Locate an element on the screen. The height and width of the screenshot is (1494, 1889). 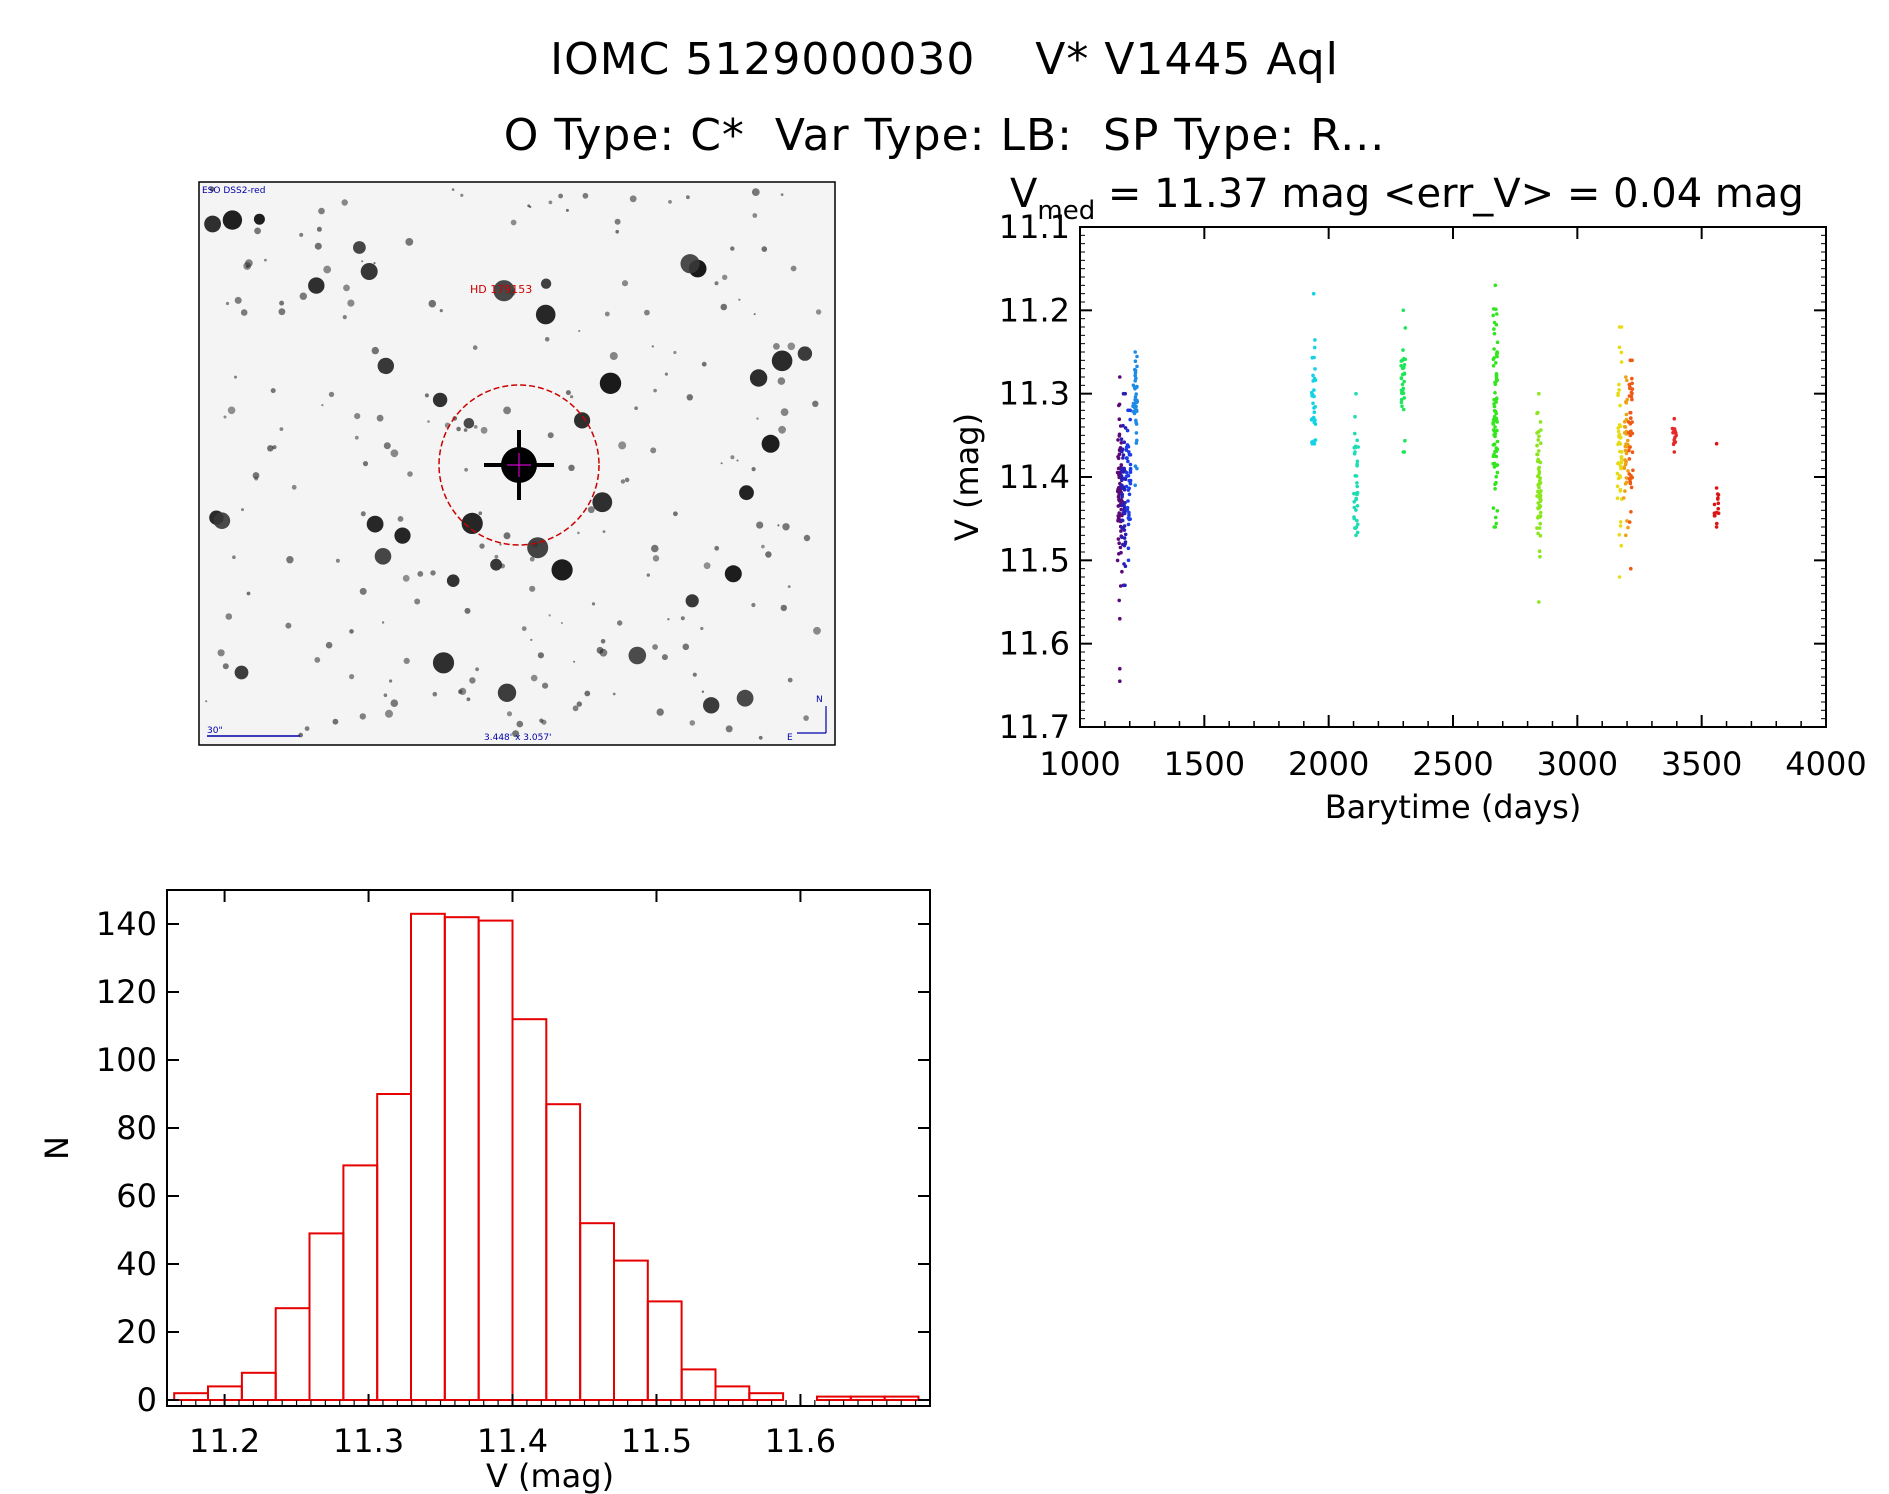
x-tick-label: 1500 is located at coordinates (1204, 764).